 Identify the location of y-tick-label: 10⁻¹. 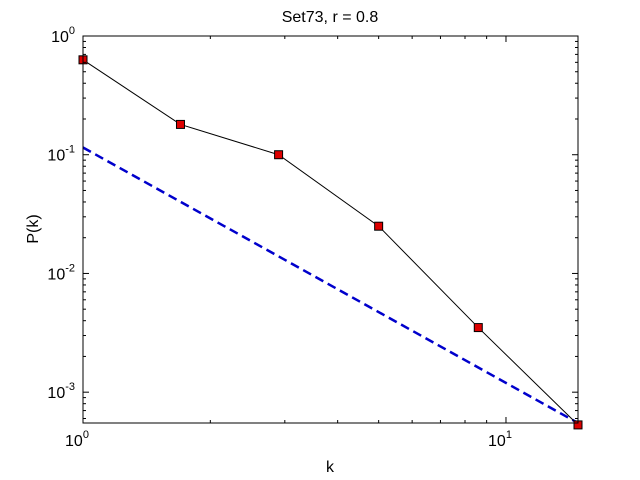
(61, 154).